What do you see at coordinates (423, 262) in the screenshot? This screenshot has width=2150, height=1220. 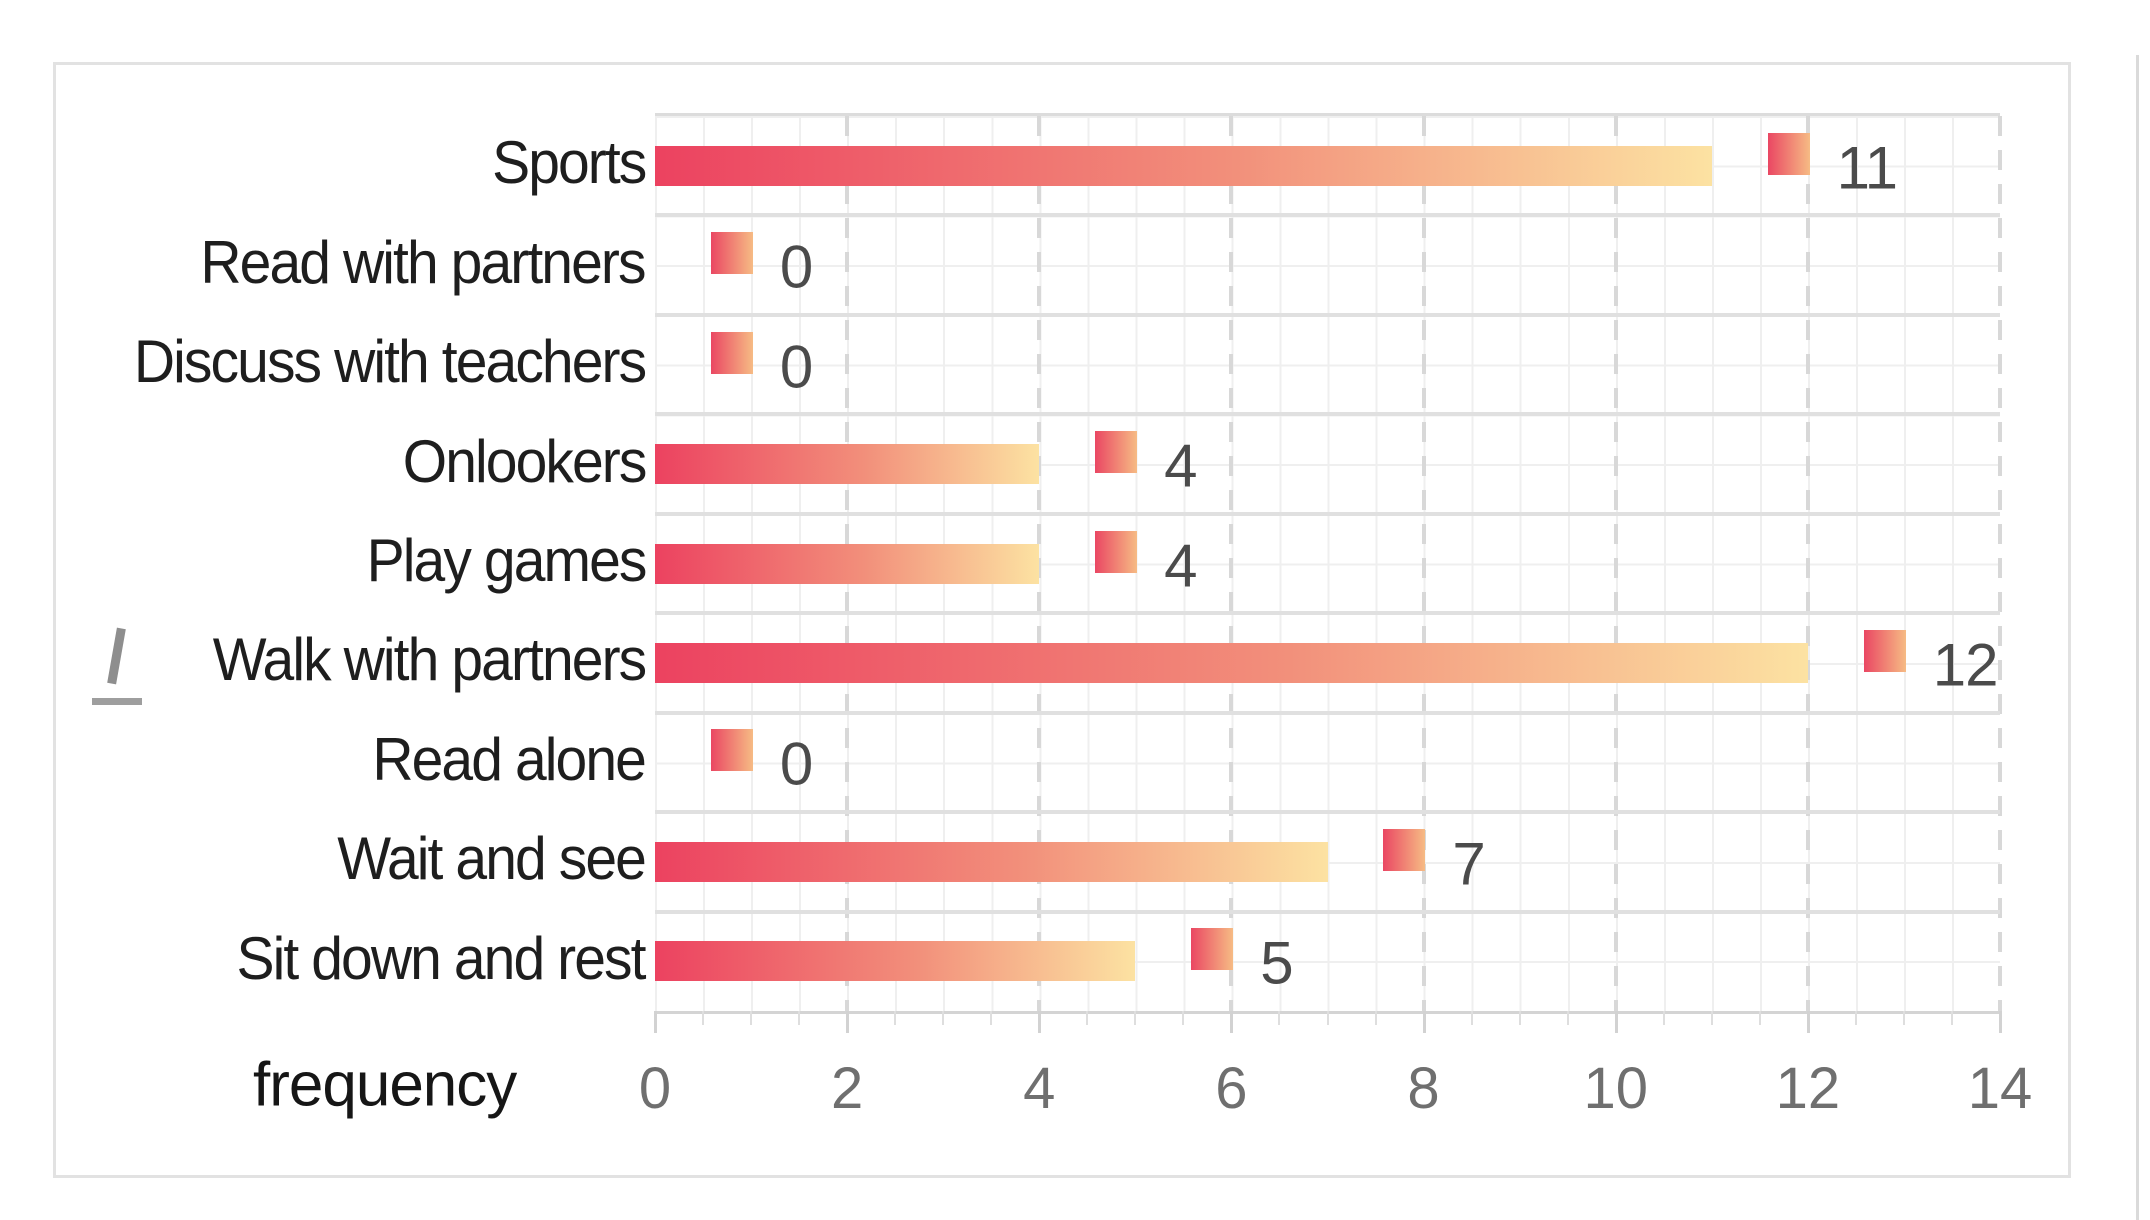 I see `category-label: Read with partners` at bounding box center [423, 262].